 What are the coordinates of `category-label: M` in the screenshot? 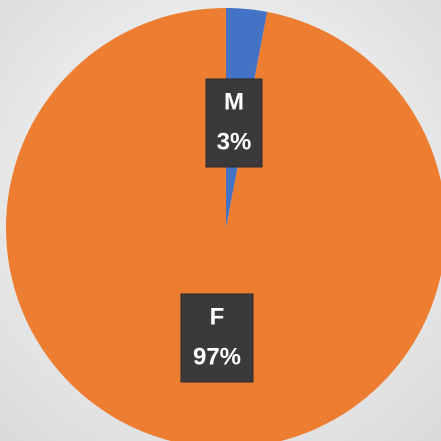 It's located at (234, 101).